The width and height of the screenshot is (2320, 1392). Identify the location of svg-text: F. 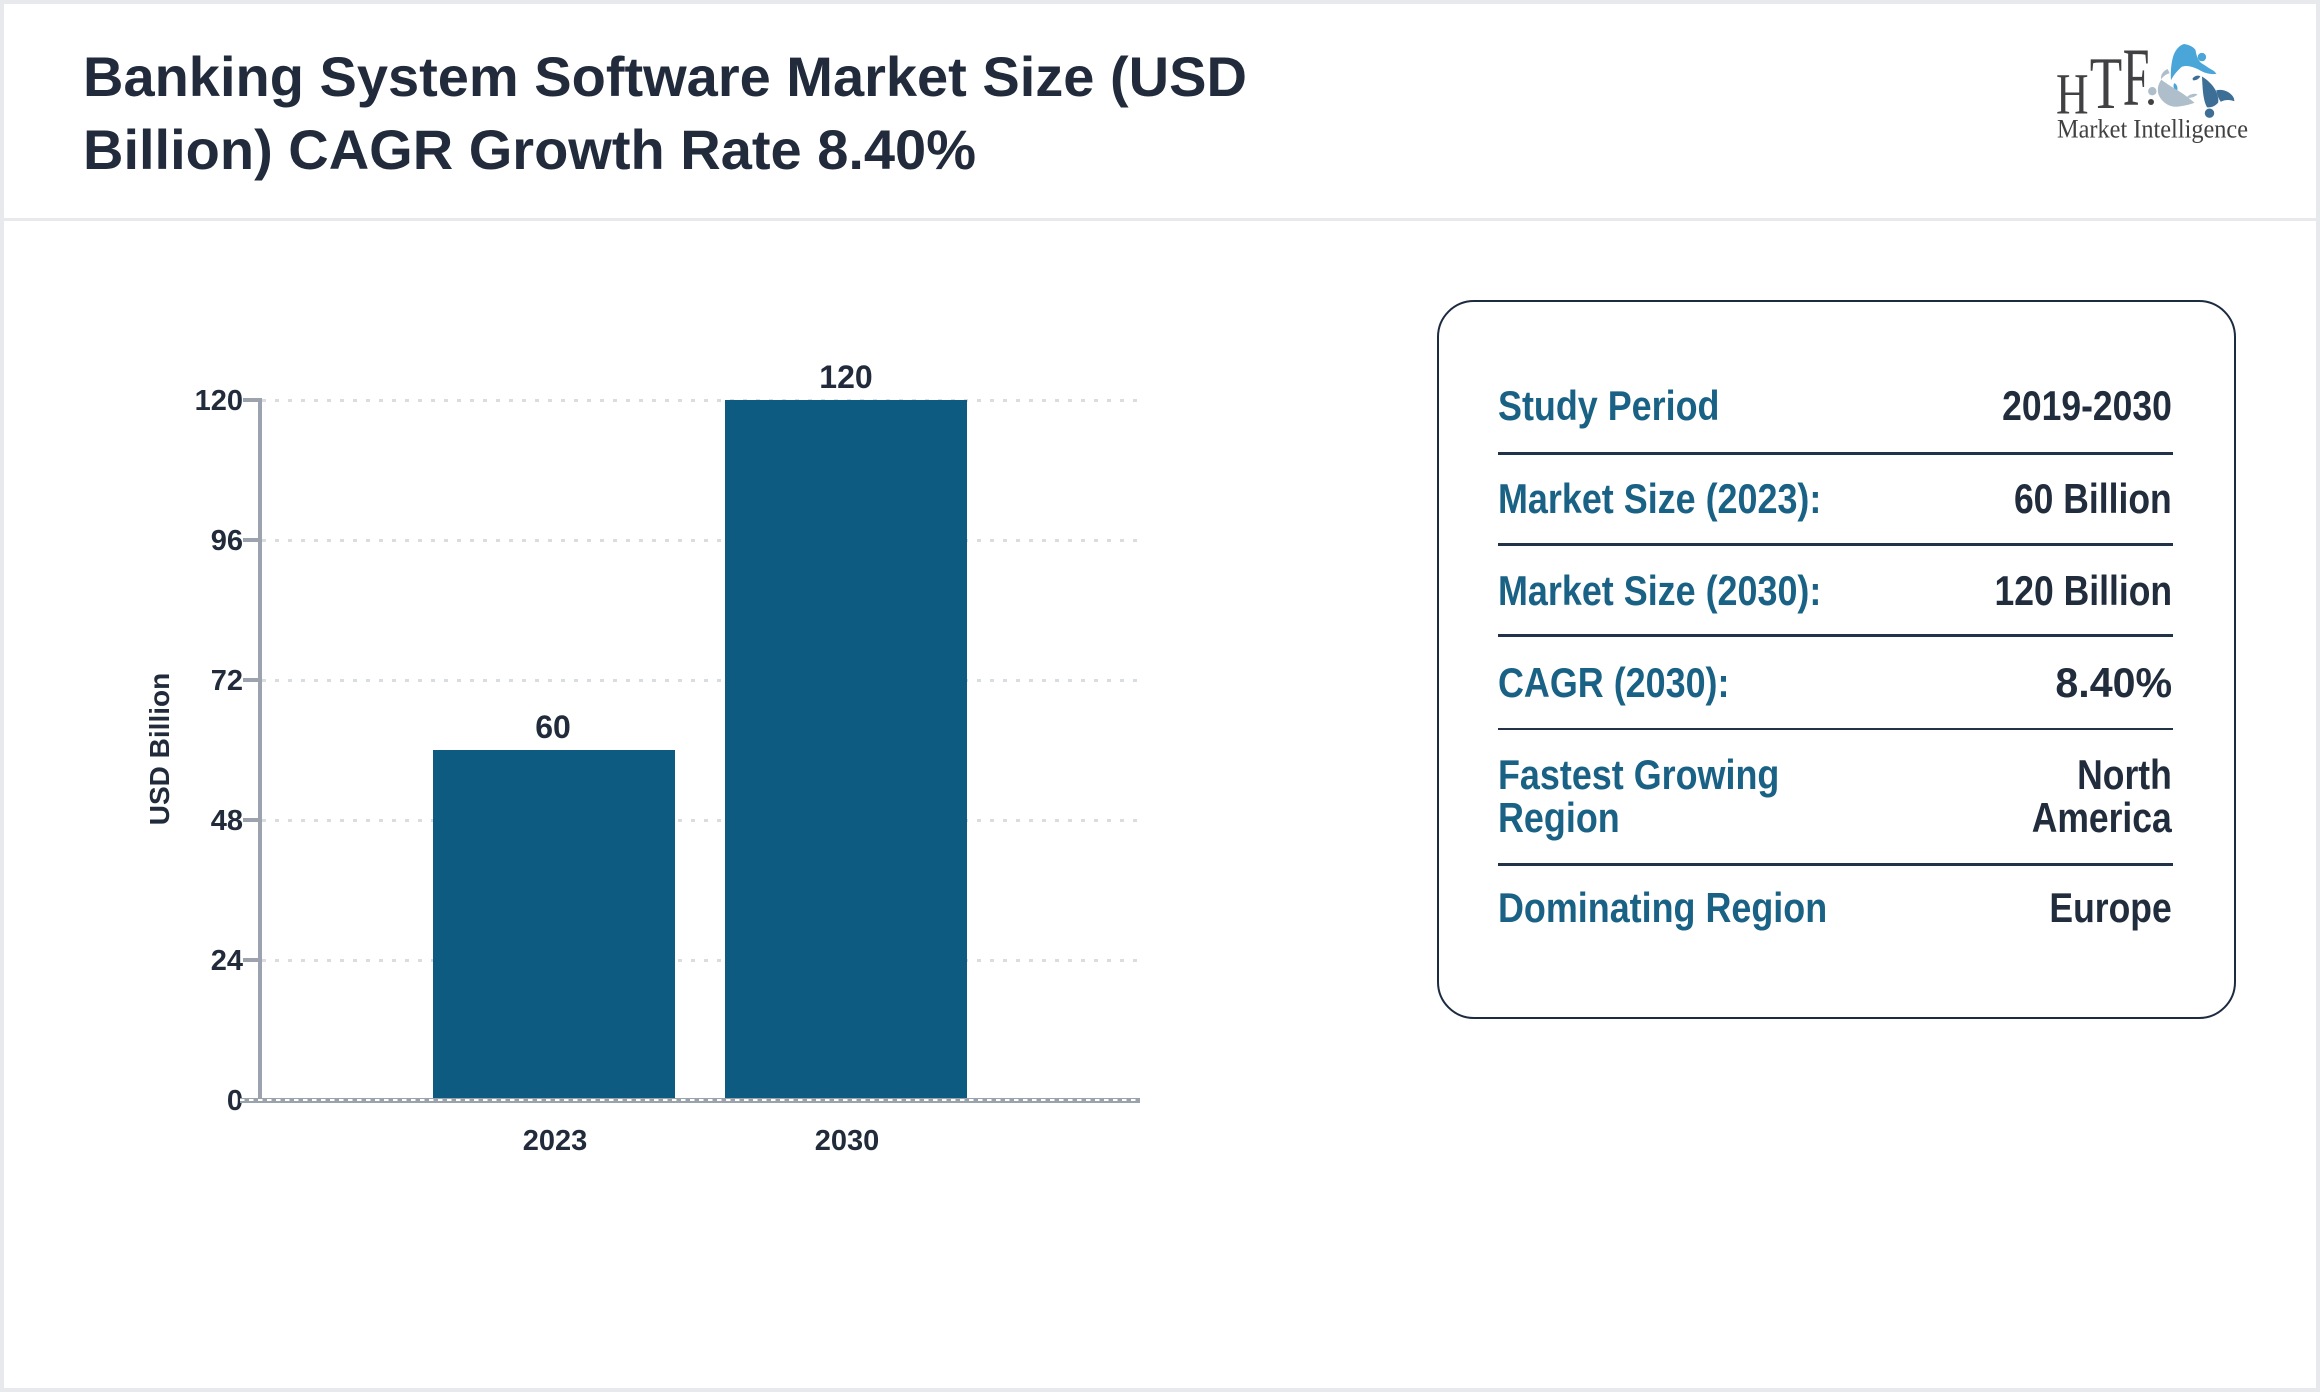
(2136, 77).